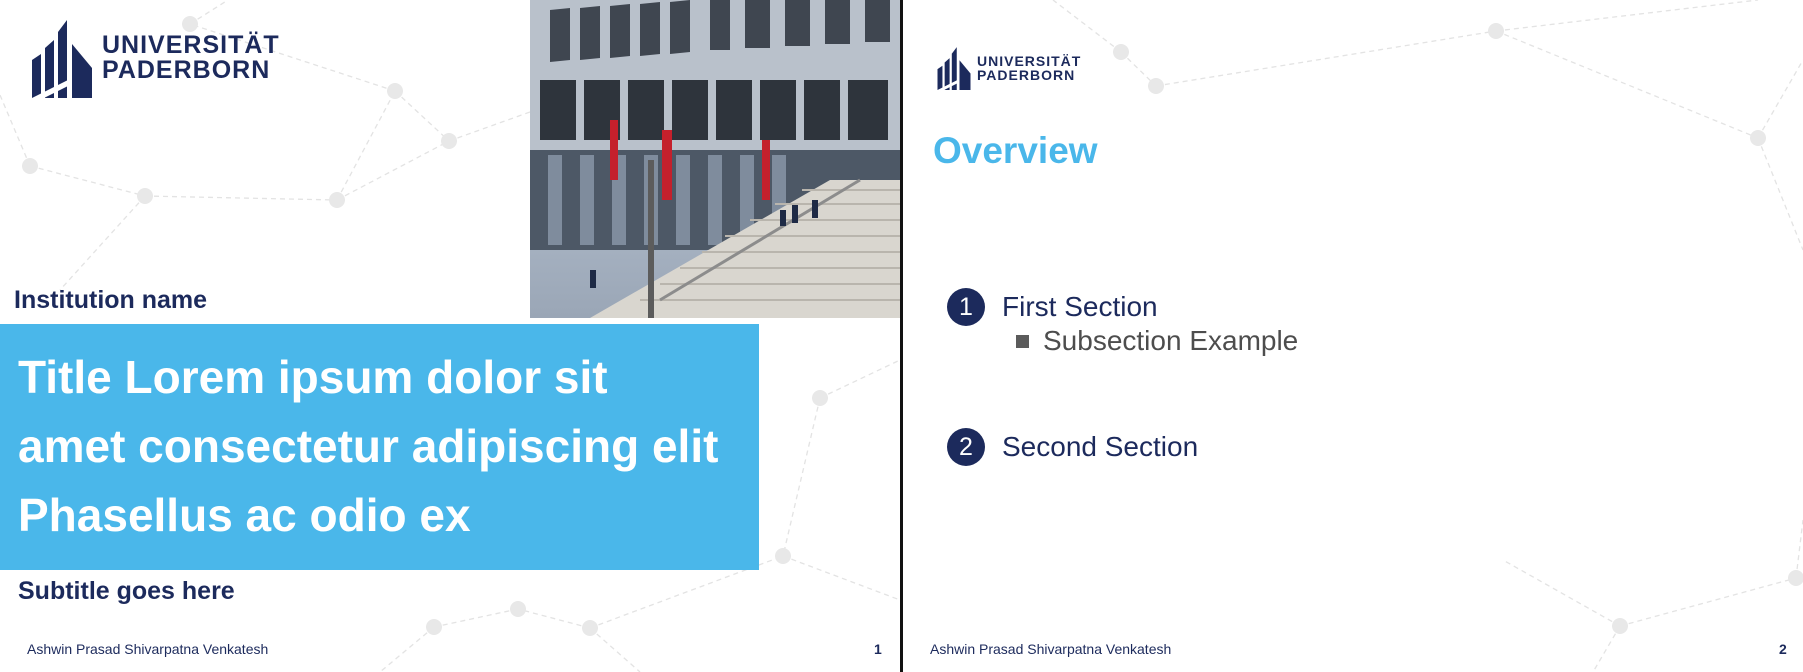 This screenshot has height=672, width=1803. What do you see at coordinates (966, 447) in the screenshot?
I see `section-number-badge: 2` at bounding box center [966, 447].